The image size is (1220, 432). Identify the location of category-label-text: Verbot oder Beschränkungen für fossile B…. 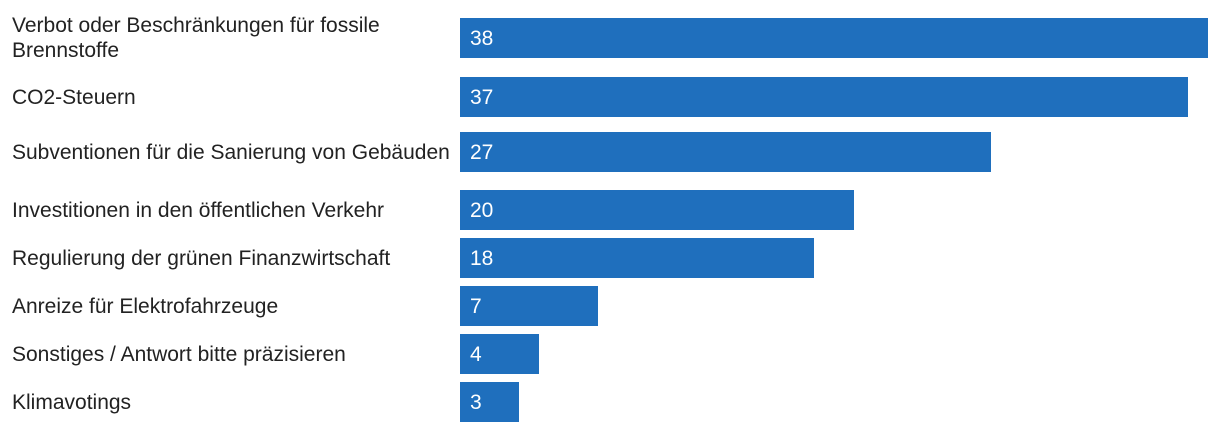
(196, 38).